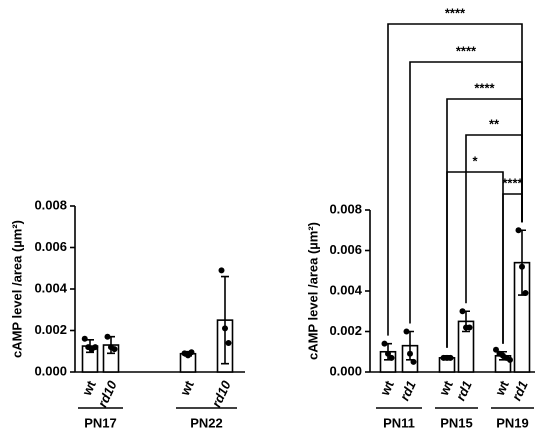 The width and height of the screenshot is (550, 442). What do you see at coordinates (475, 160) in the screenshot?
I see `significance-label: *` at bounding box center [475, 160].